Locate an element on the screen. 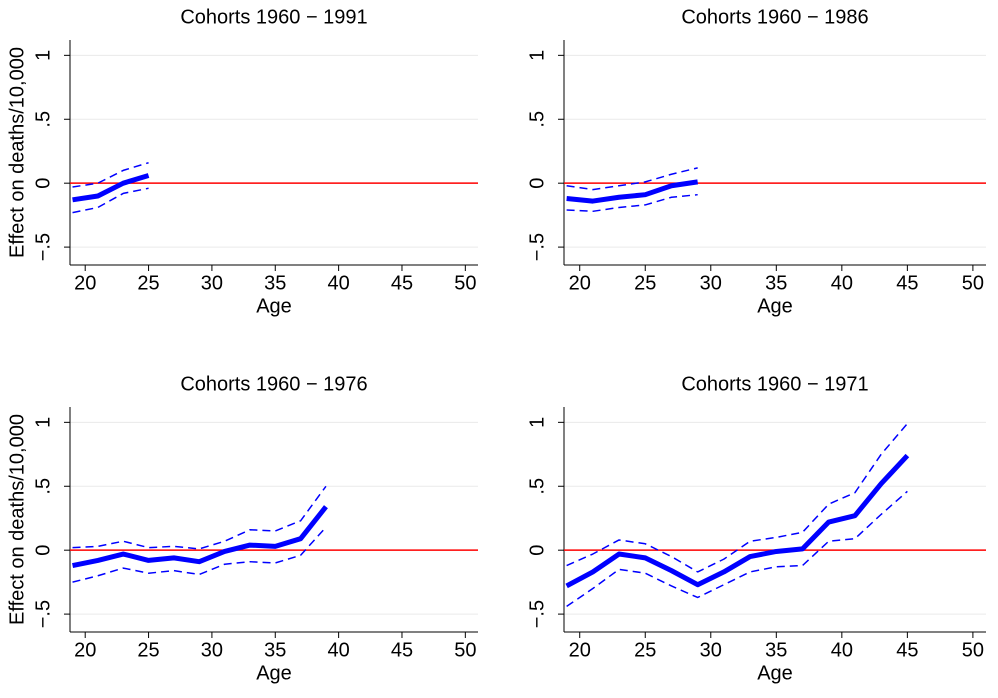  panel-title: Cohorts 1960 − 1991 is located at coordinates (273, 17).